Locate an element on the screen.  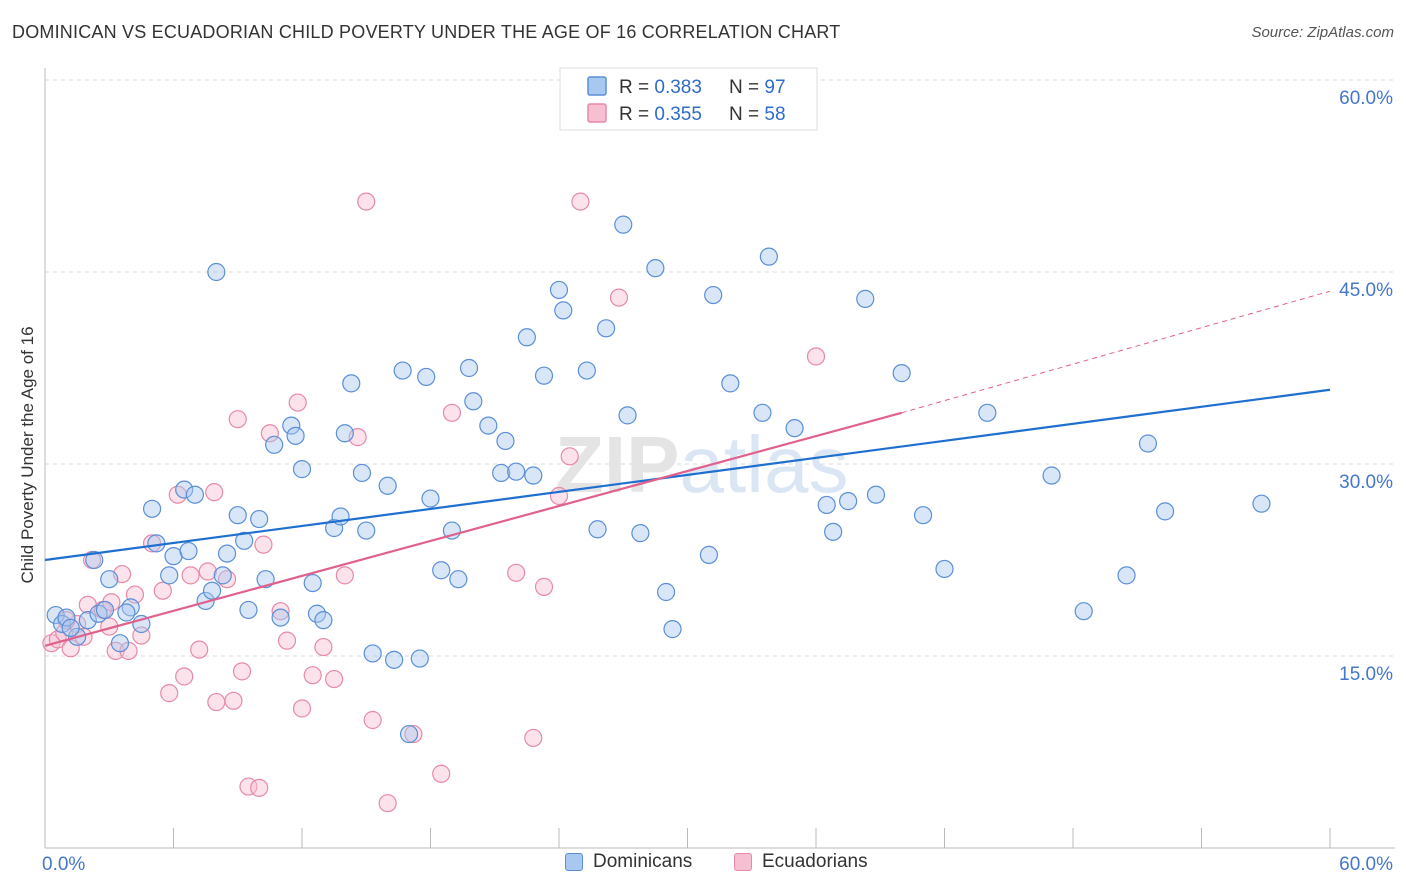
ecuadorians-trend-extension is located at coordinates (1116, 352).